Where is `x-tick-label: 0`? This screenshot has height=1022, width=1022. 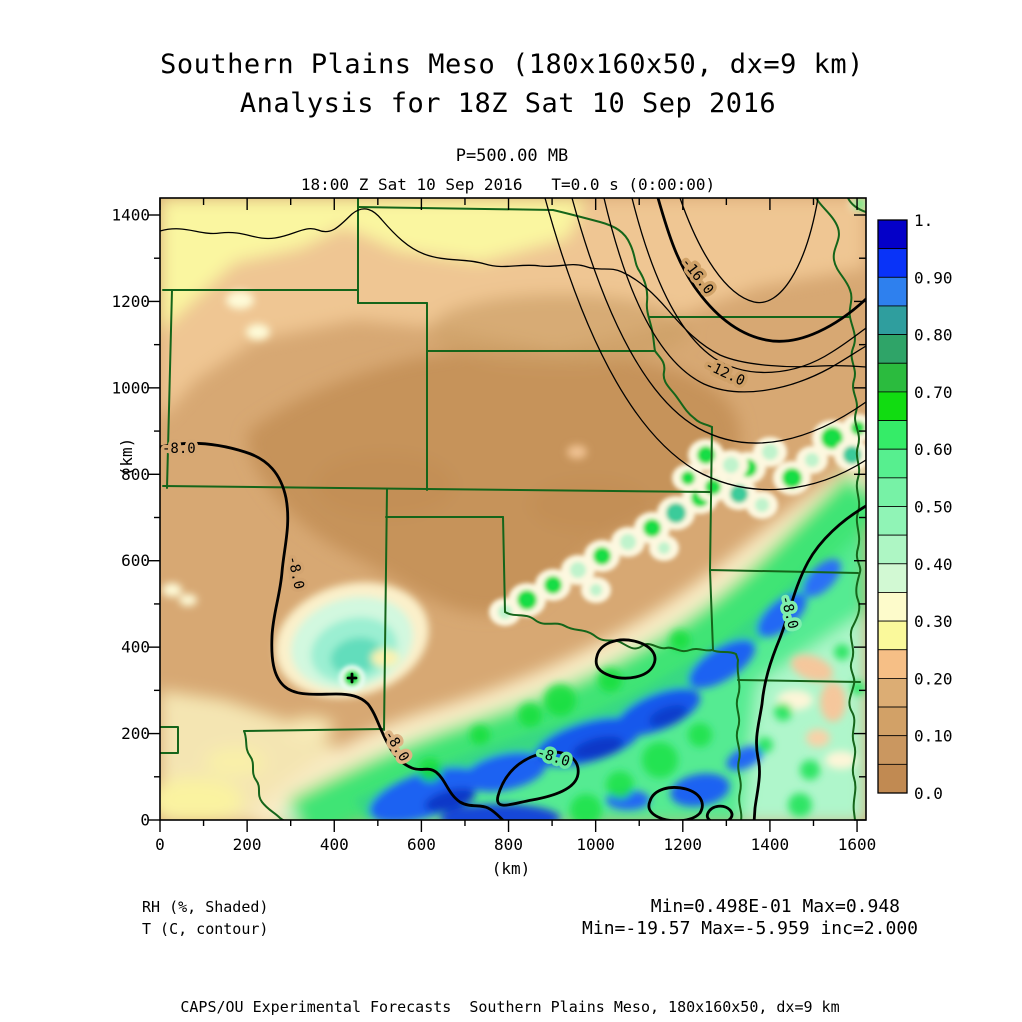
x-tick-label: 0 is located at coordinates (160, 844).